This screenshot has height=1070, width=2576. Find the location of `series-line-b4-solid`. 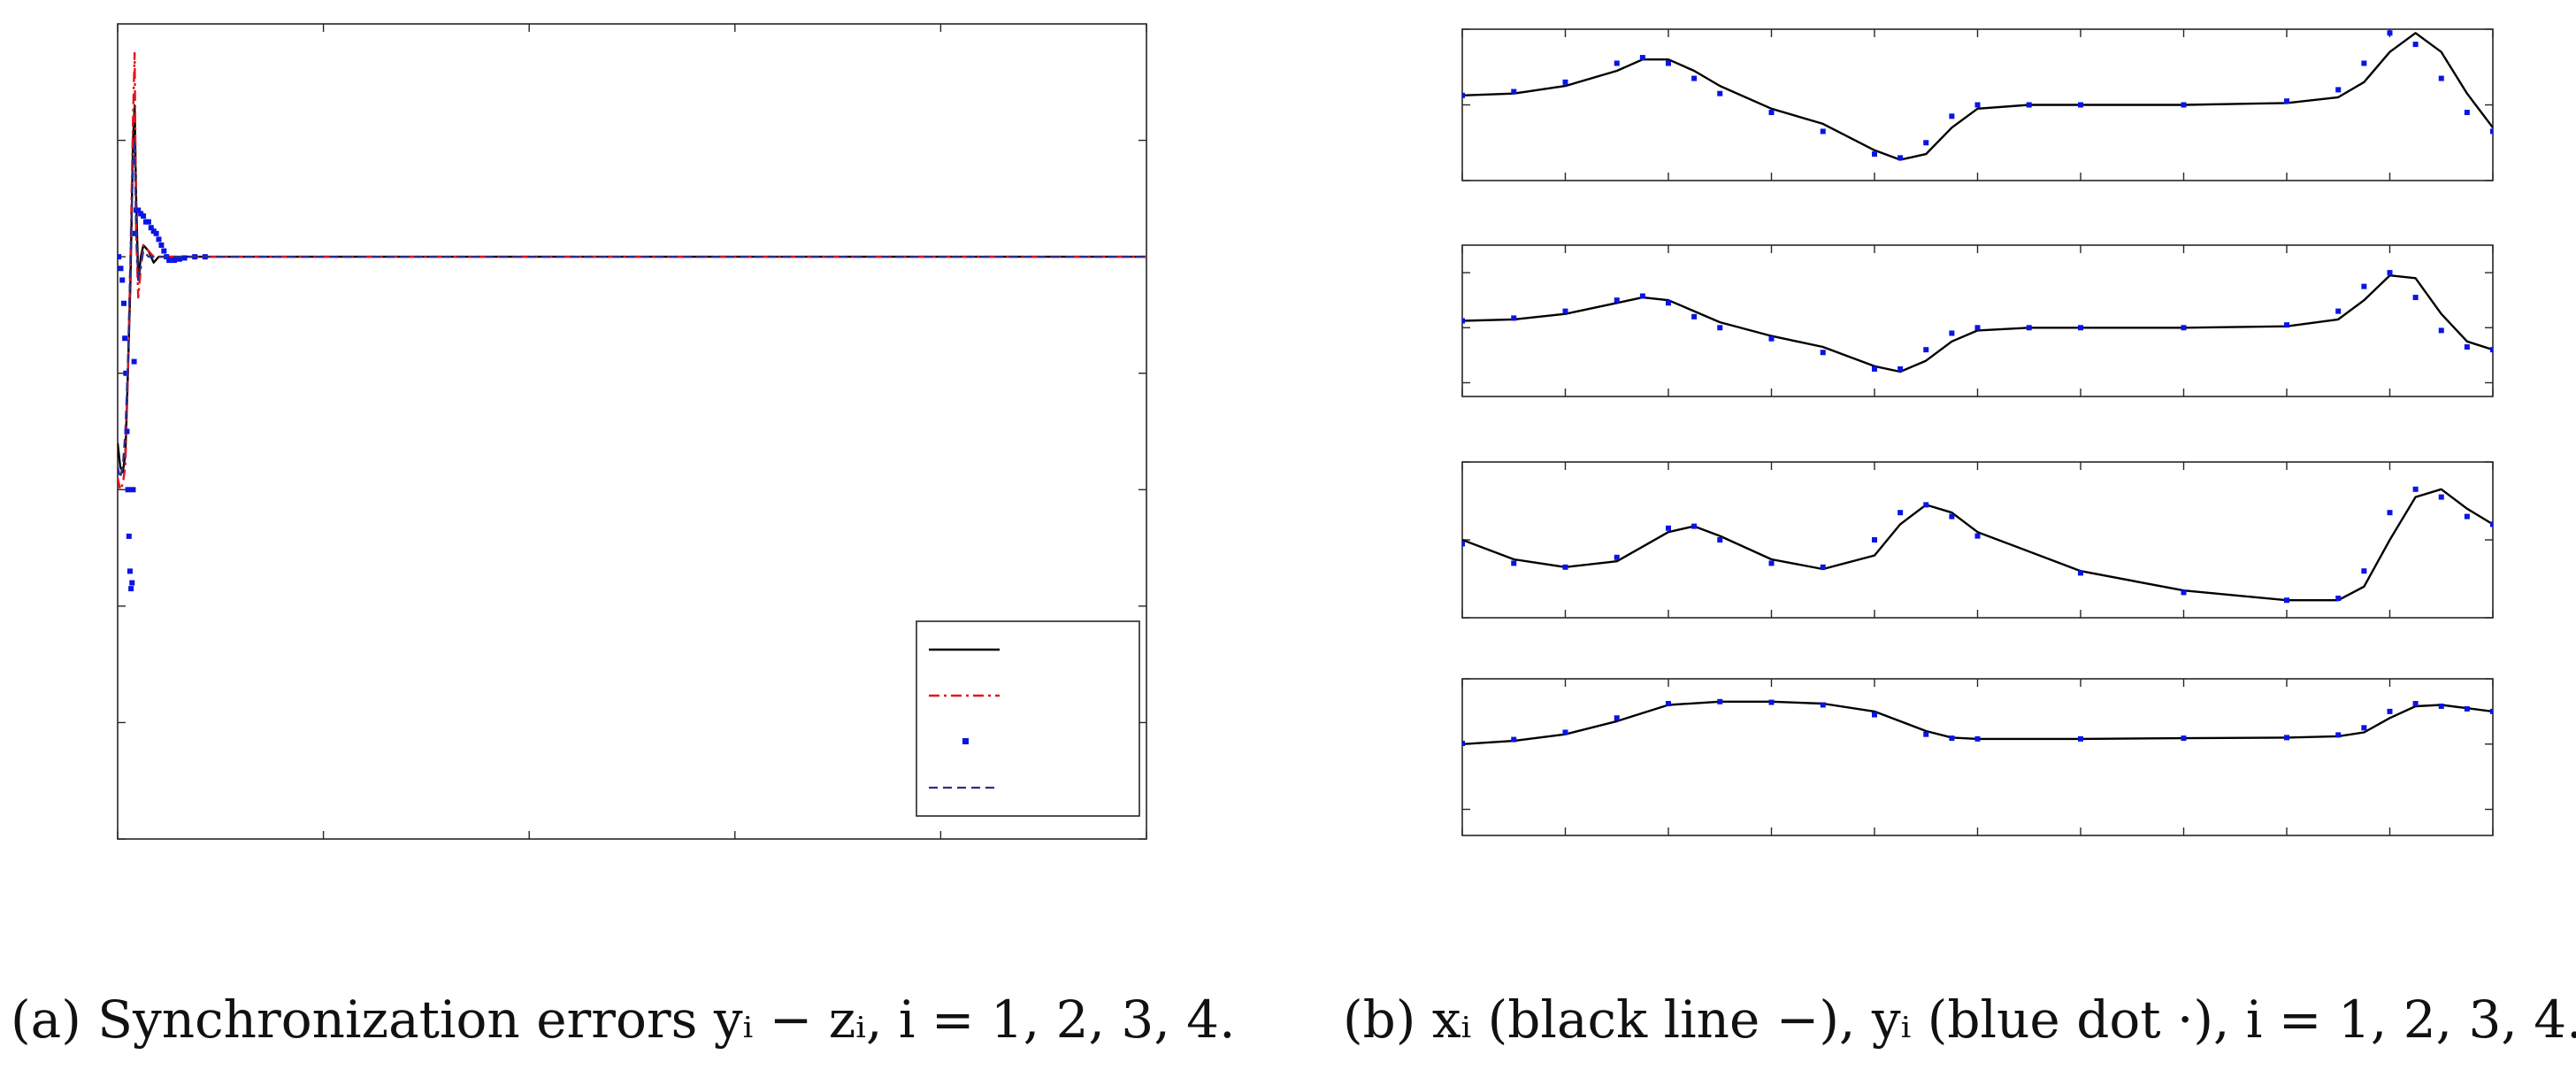

series-line-b4-solid is located at coordinates (1977, 722).